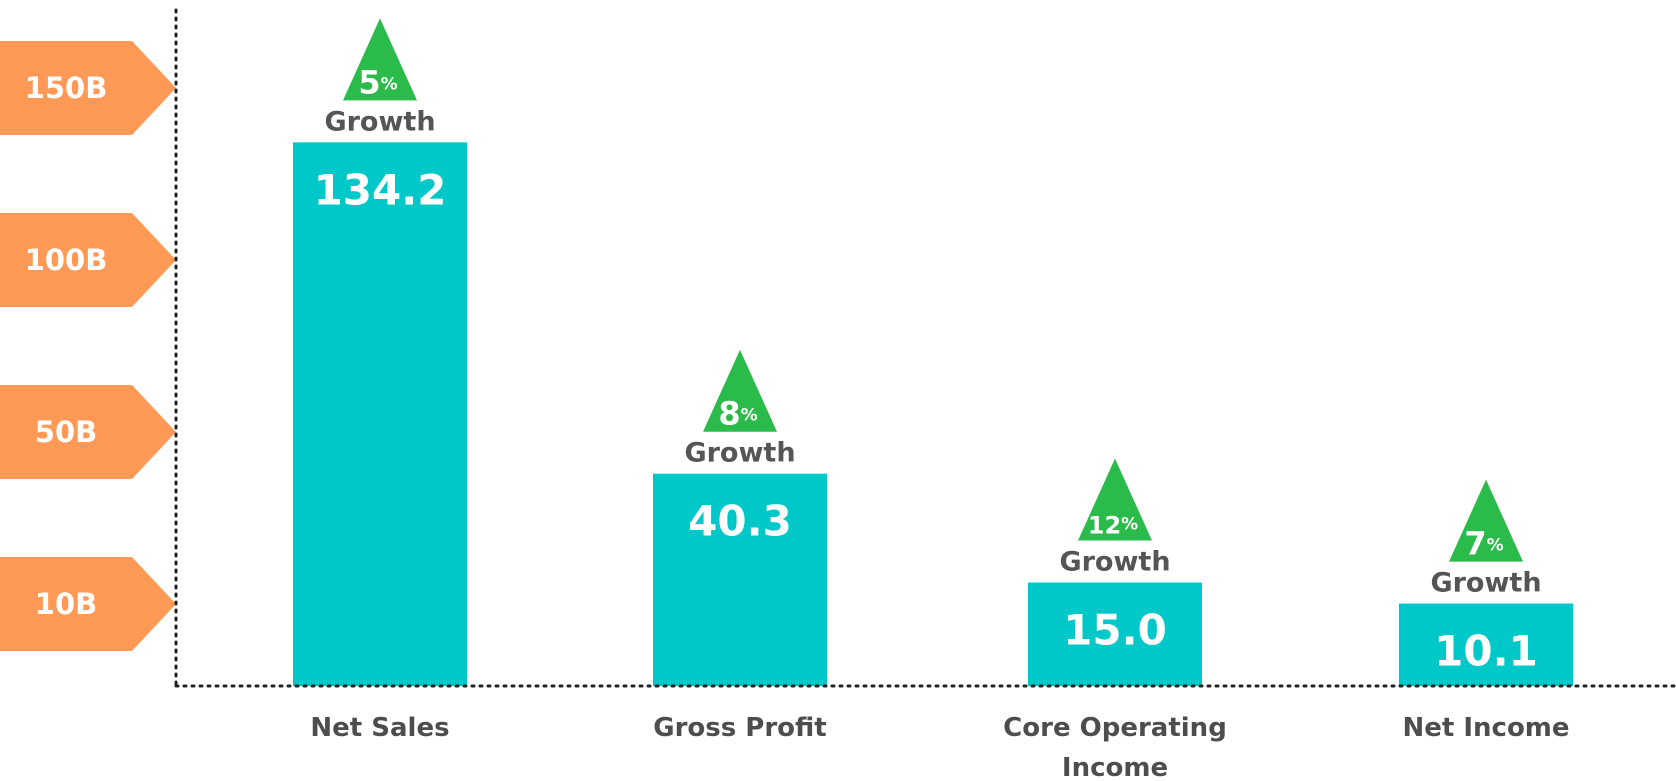  What do you see at coordinates (729, 414) in the screenshot?
I see `growth-value: 8` at bounding box center [729, 414].